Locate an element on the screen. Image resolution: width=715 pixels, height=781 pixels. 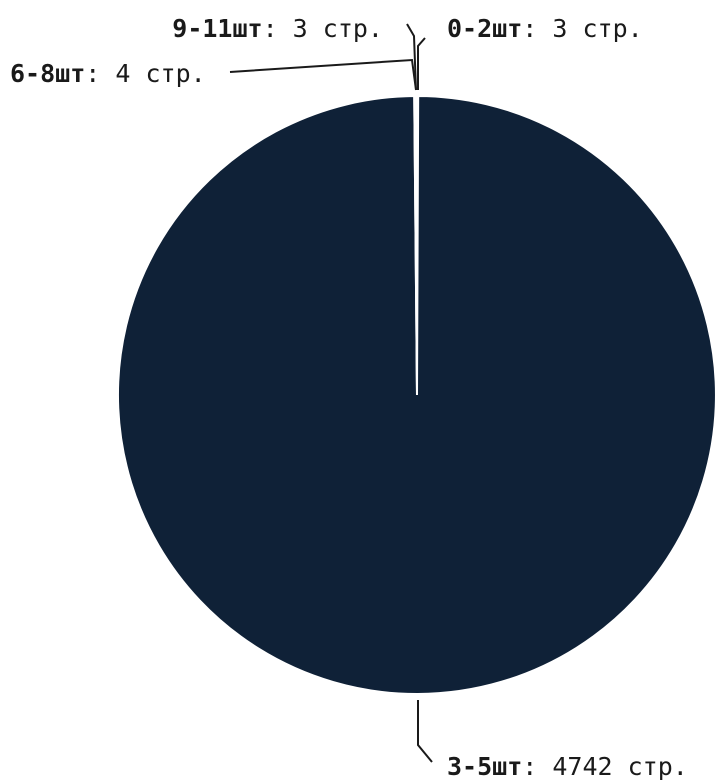
slice-label-category: 6-8шт is located at coordinates (47, 73).